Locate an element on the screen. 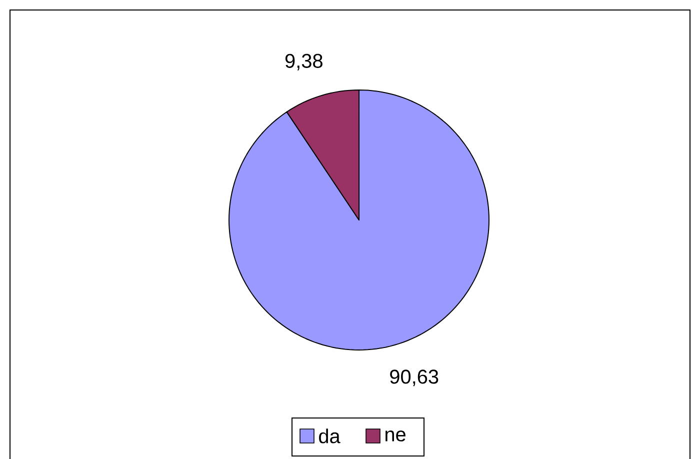  legend-label: ne is located at coordinates (396, 436).